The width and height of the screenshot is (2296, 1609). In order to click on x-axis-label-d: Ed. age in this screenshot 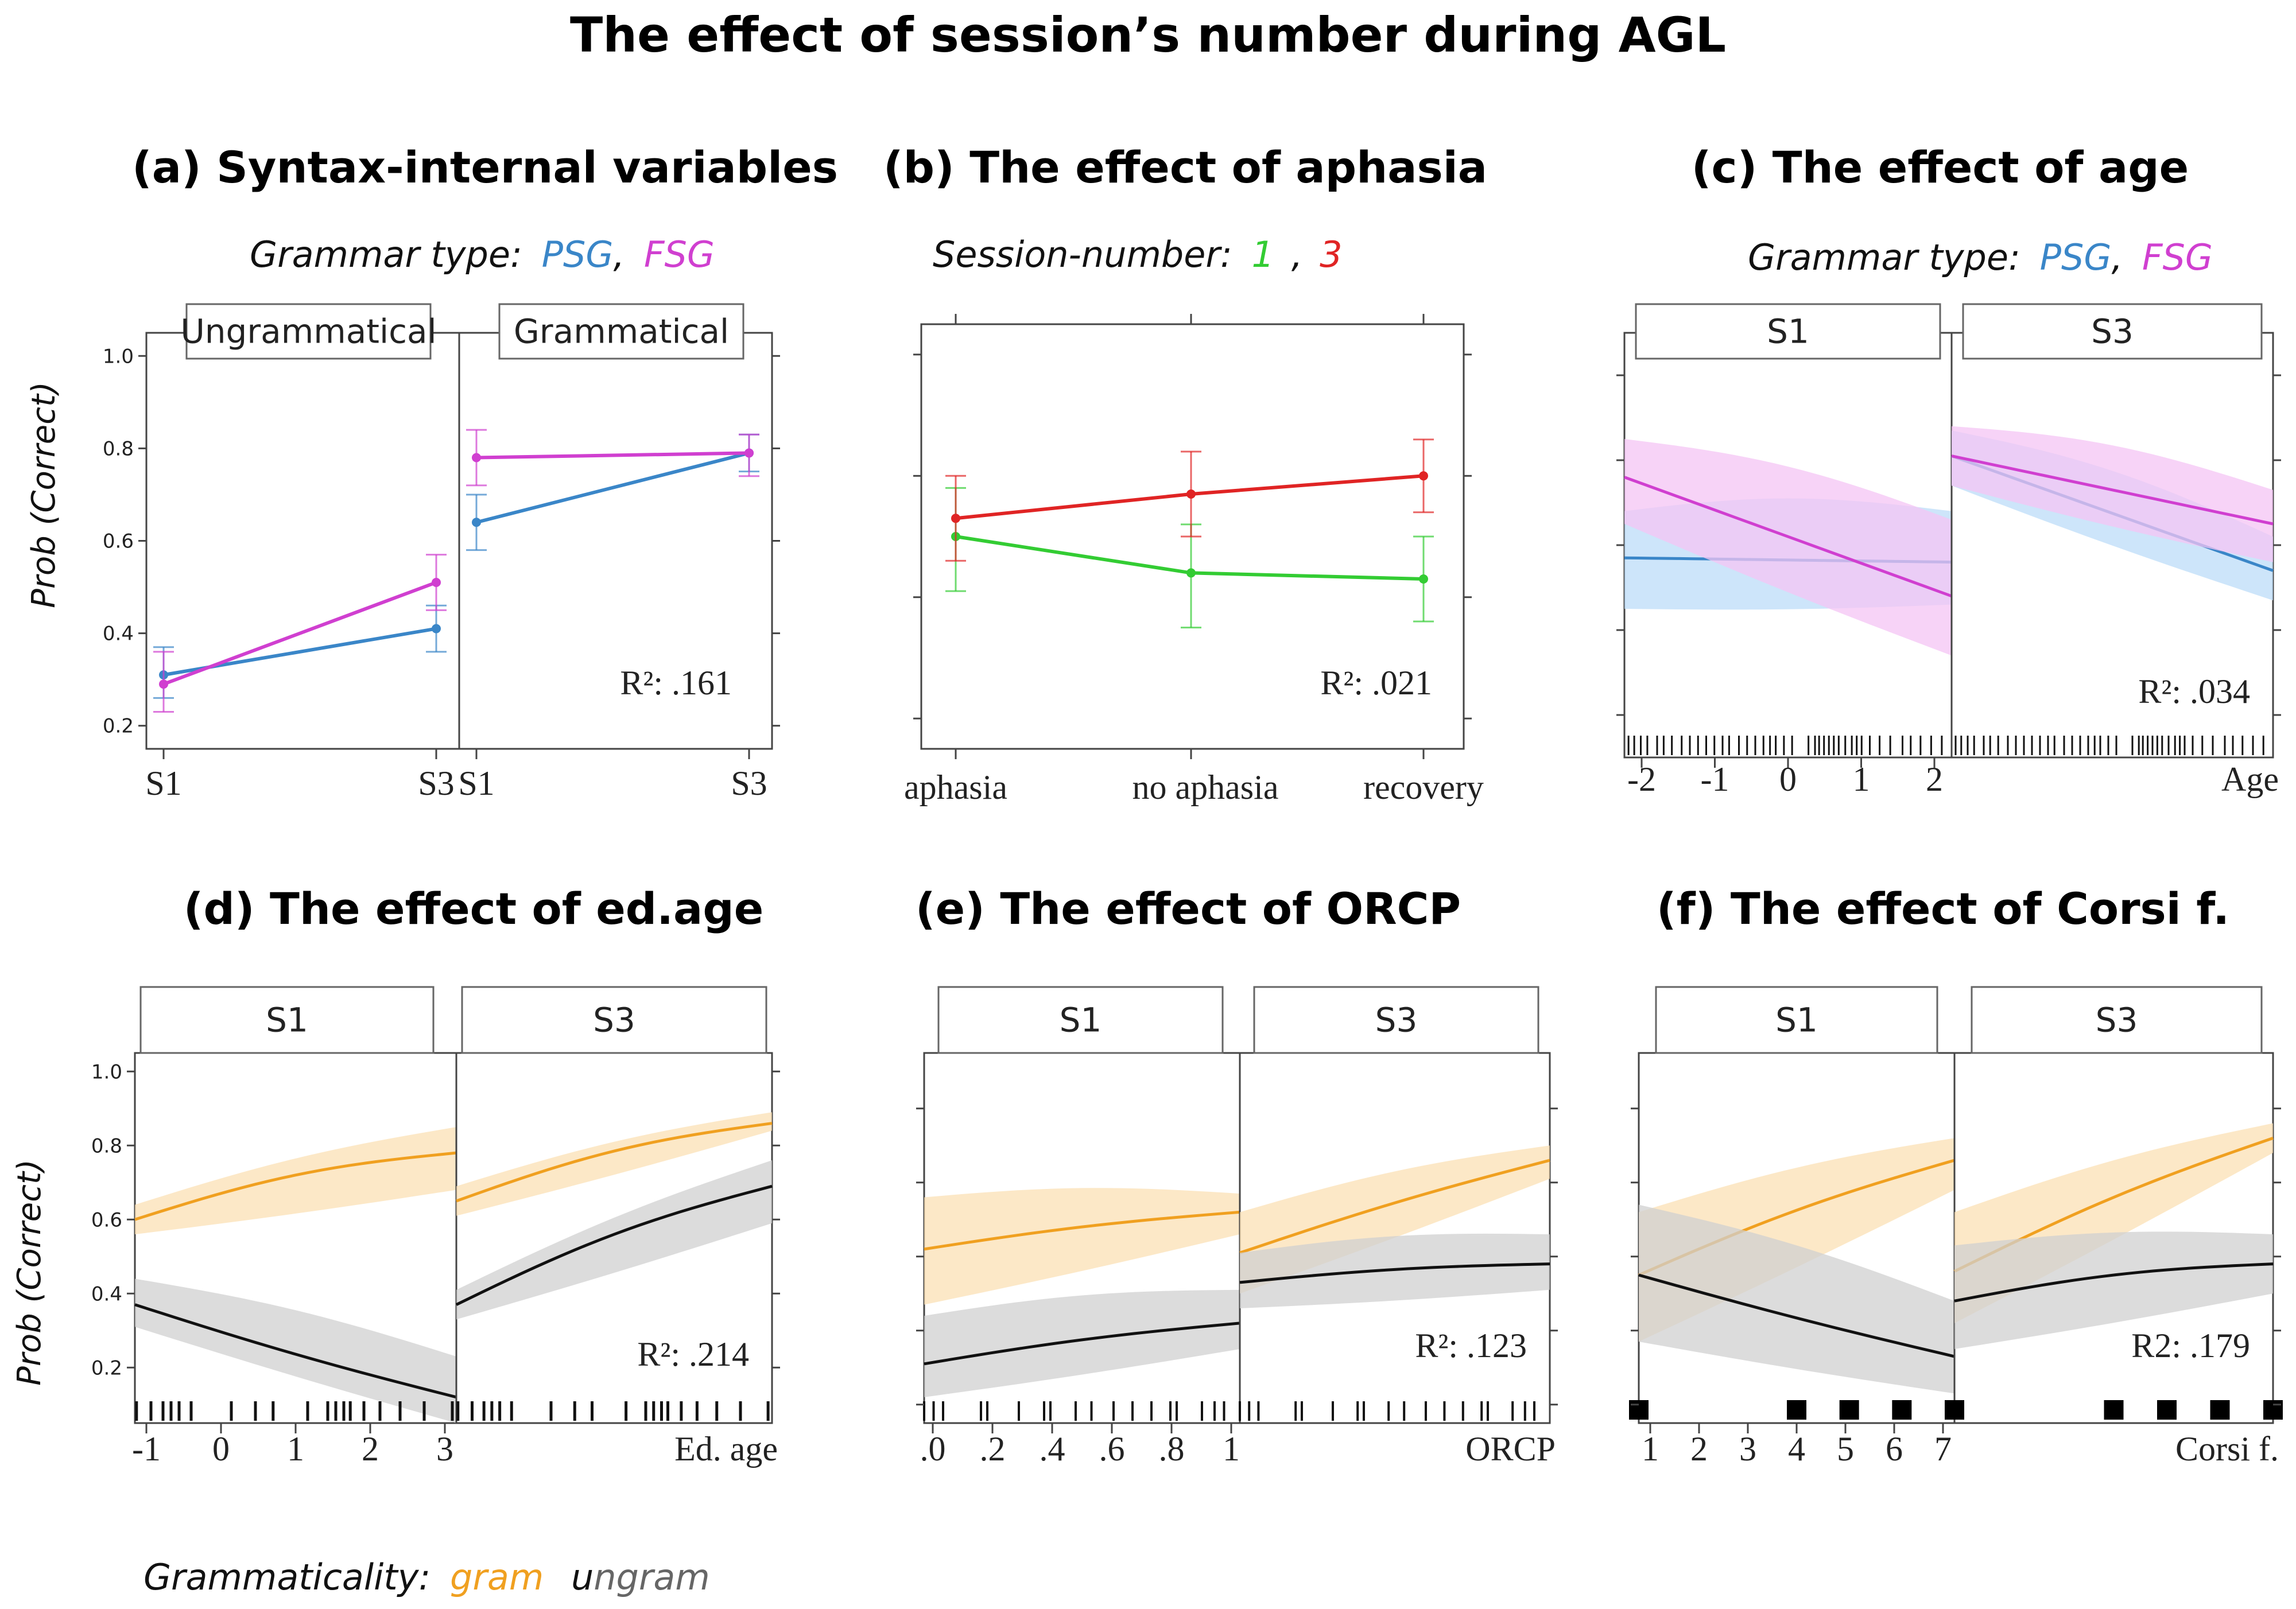, I will do `click(726, 1449)`.